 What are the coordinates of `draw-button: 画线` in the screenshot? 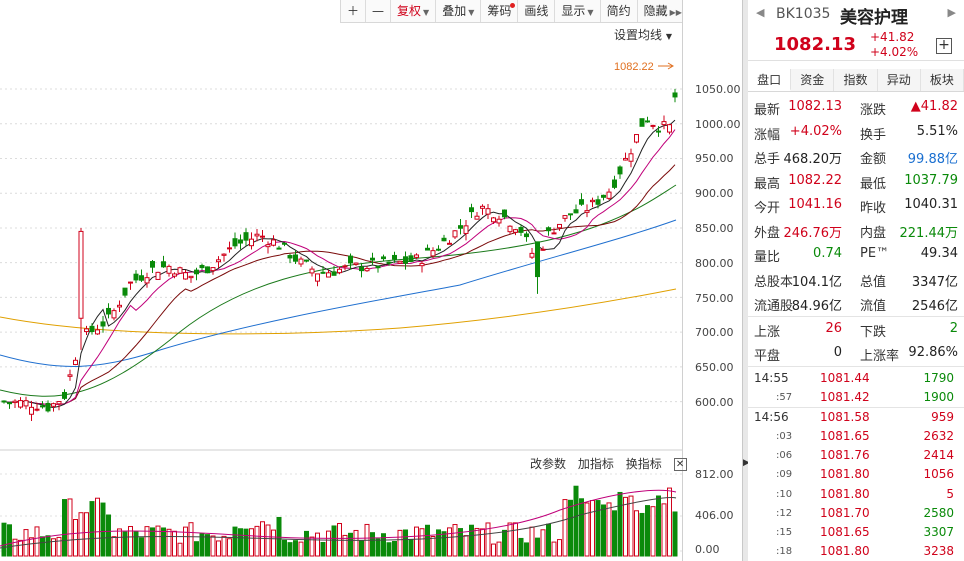 It's located at (537, 11).